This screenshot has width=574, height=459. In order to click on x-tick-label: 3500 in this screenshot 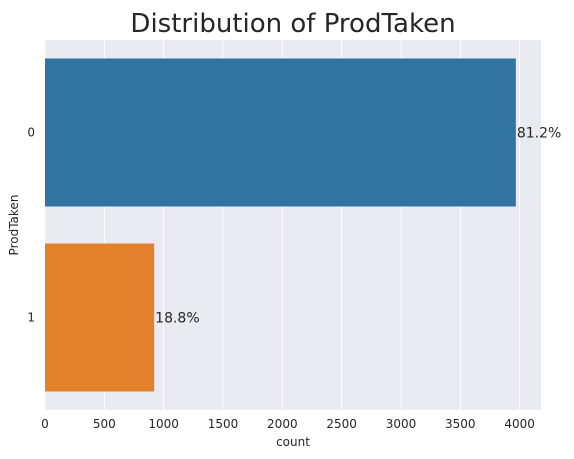, I will do `click(460, 424)`.